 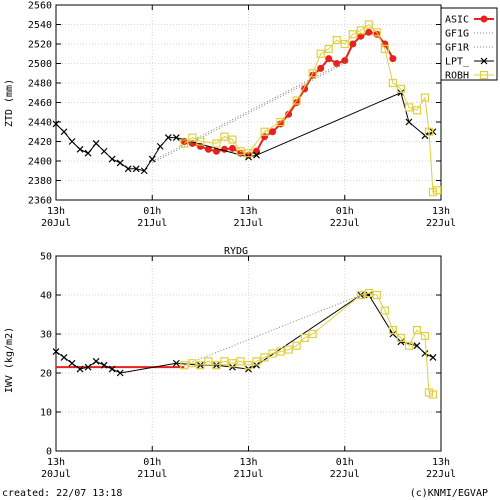 I want to click on y-tick-label: 2400, so click(x=40, y=162).